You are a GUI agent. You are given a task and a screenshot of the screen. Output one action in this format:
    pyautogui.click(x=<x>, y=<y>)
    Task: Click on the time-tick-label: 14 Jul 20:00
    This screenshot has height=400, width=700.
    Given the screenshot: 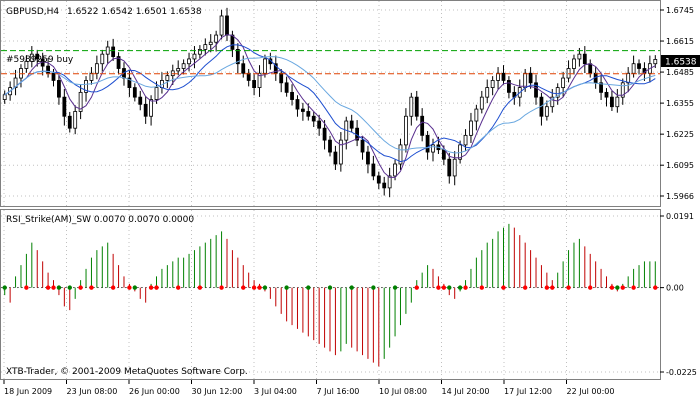 What is the action you would take?
    pyautogui.click(x=466, y=391)
    